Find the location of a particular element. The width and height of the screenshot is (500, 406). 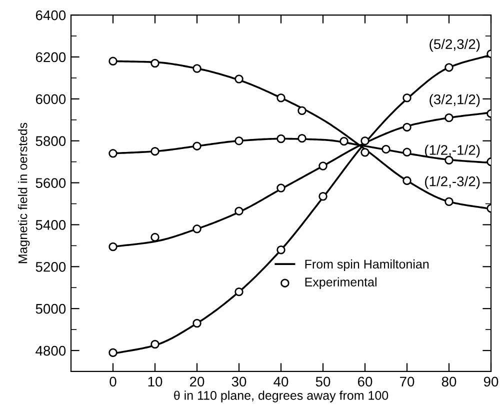

y-tick-label: 5200 is located at coordinates (51, 267).